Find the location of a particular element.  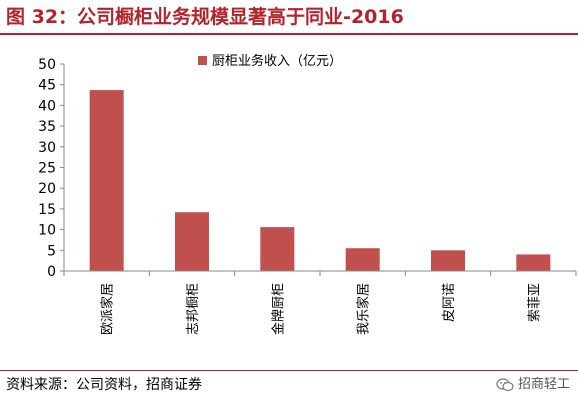

y-tick-label: 40 is located at coordinates (47, 106).